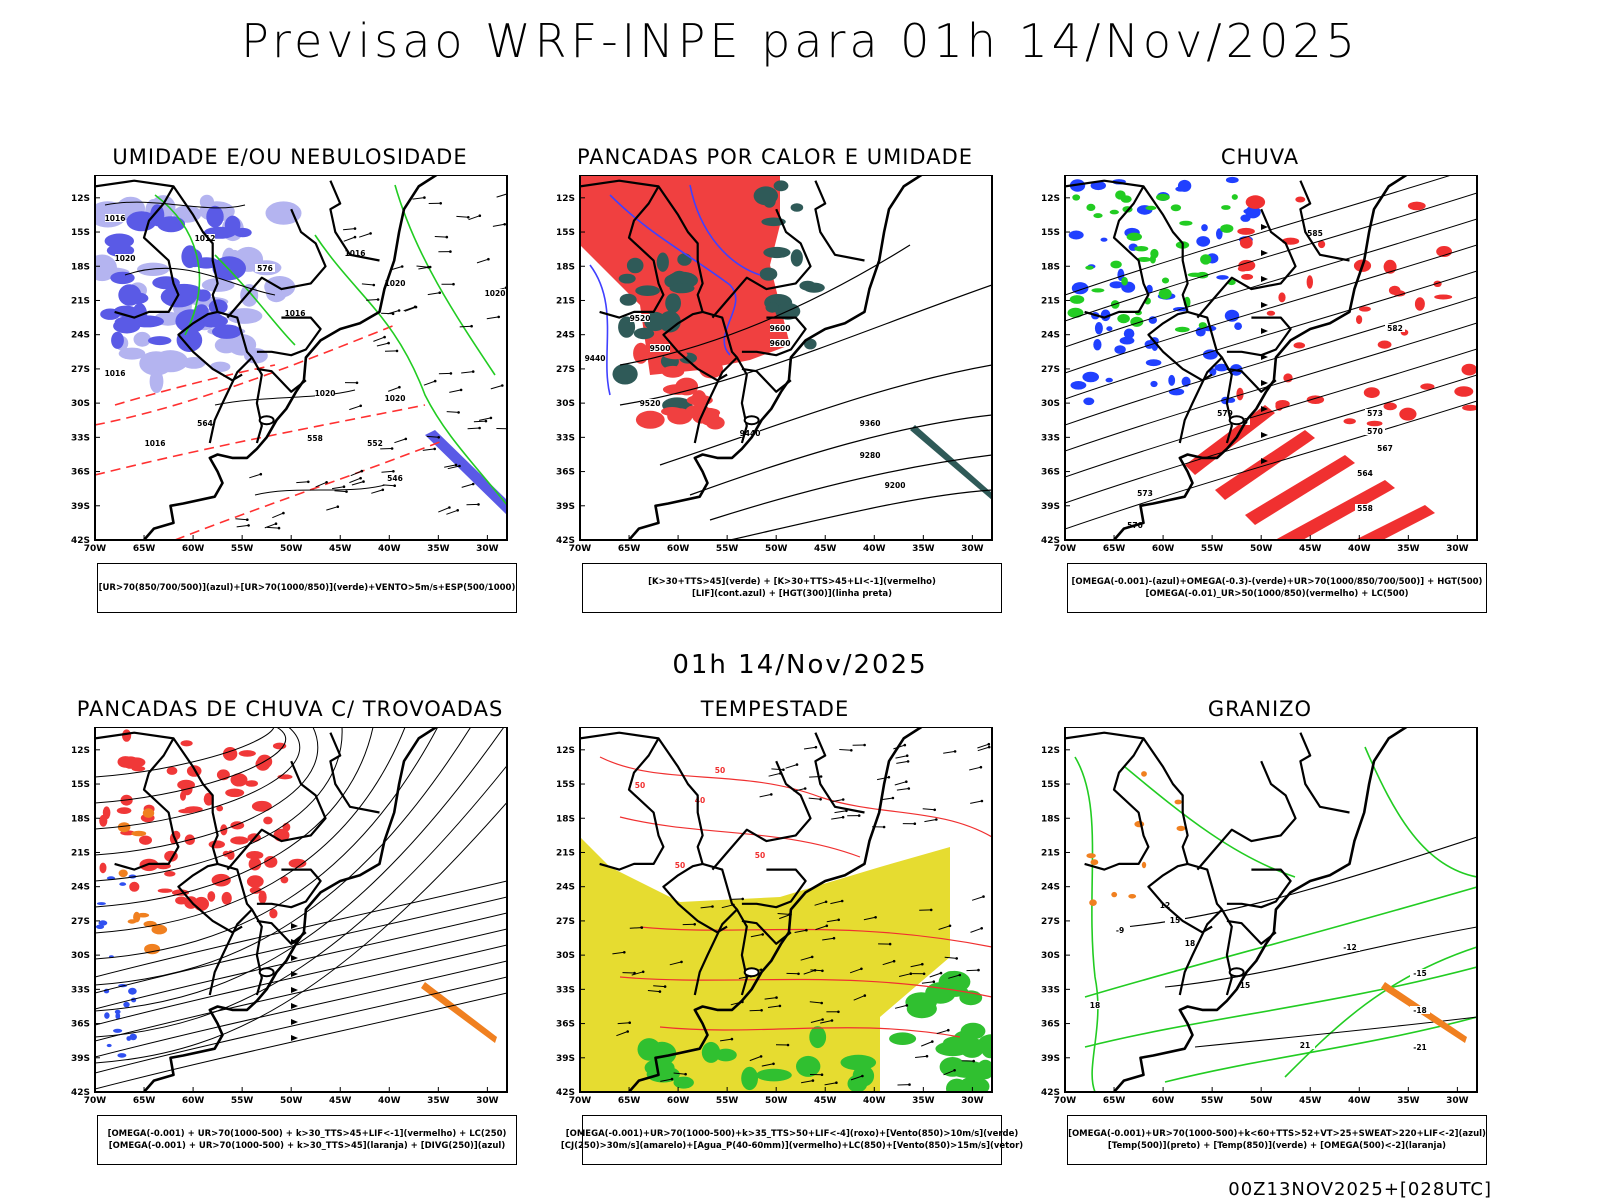 Image resolution: width=1600 pixels, height=1200 pixels. Describe the element at coordinates (95, 1101) in the screenshot. I see `lon-tick-label: 70W` at that location.